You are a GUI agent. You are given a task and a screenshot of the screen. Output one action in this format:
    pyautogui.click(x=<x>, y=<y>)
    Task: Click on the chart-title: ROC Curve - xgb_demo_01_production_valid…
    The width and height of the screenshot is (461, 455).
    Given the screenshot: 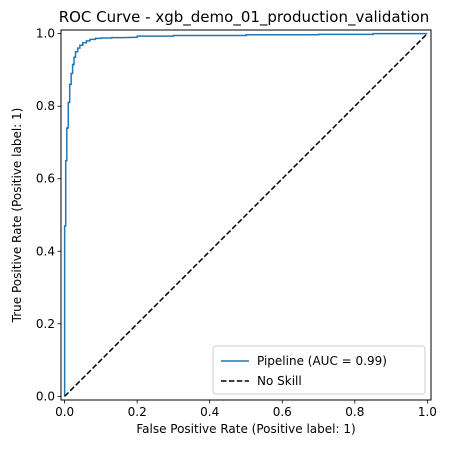 What is the action you would take?
    pyautogui.click(x=244, y=17)
    